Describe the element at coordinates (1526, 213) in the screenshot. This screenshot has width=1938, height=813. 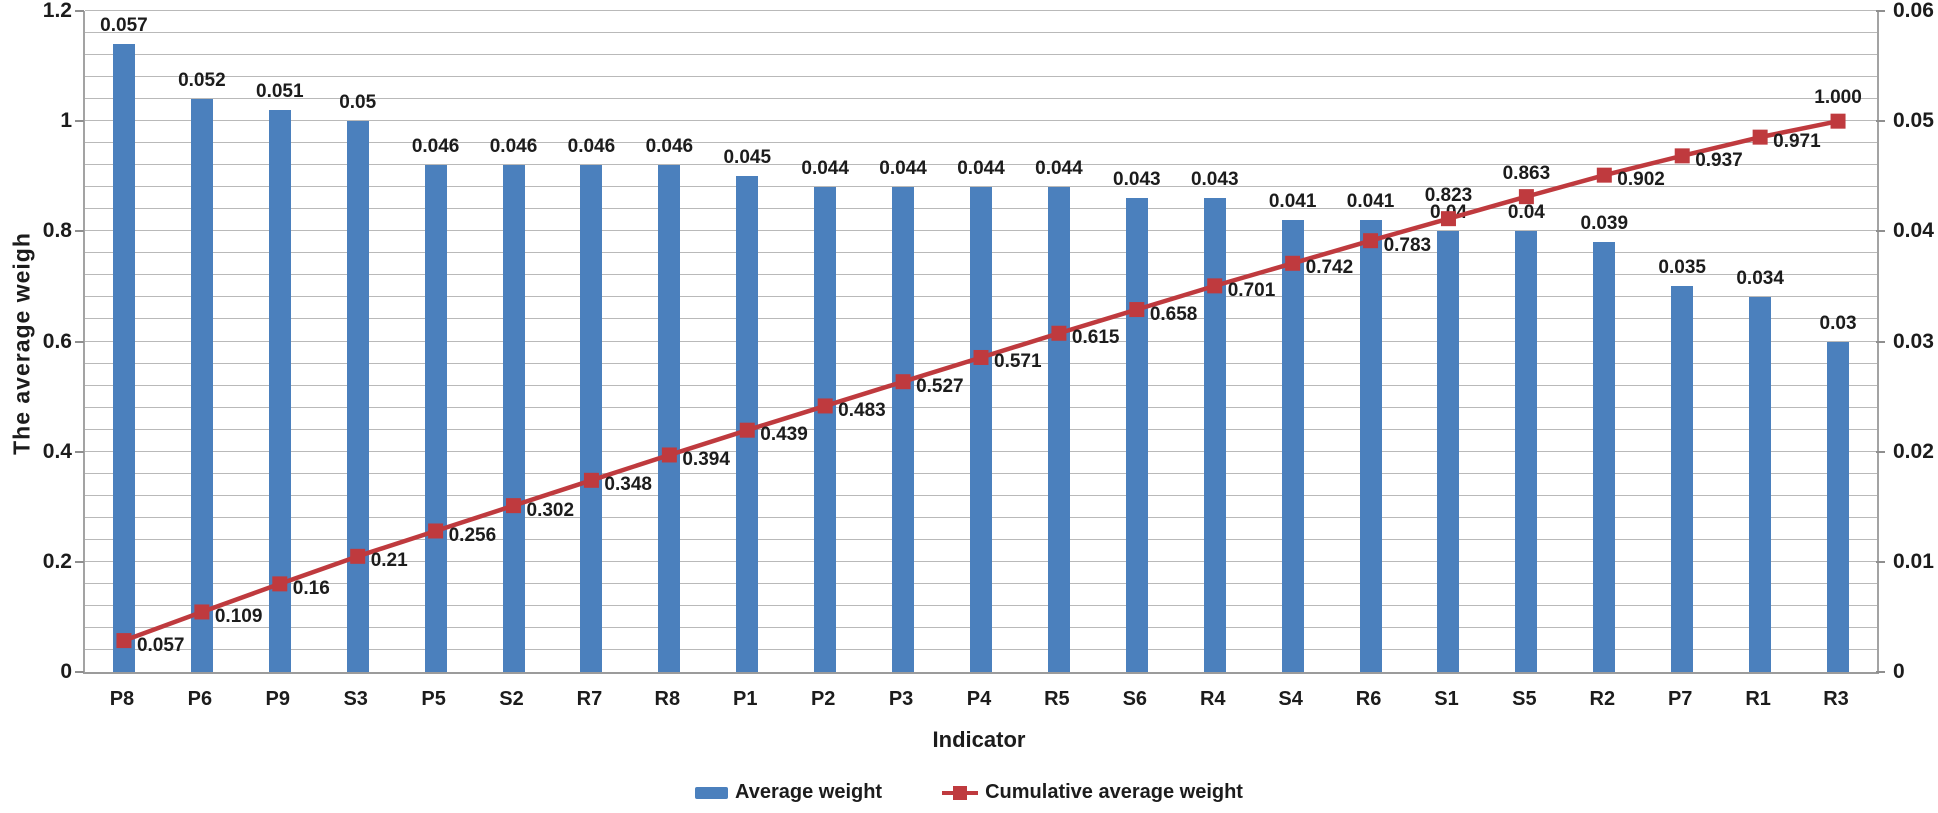
I see `bar-value-label: 0.04` at that location.